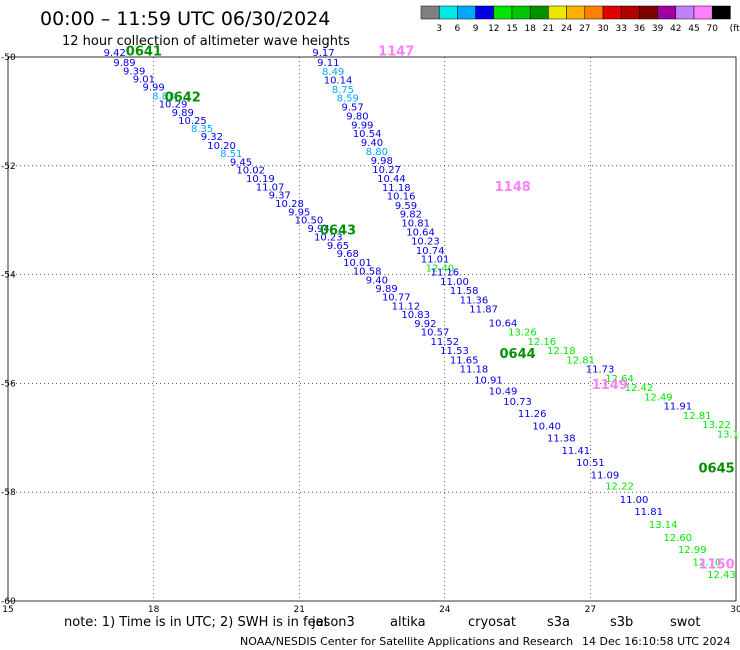 The image size is (740, 650). Describe the element at coordinates (567, 29) in the screenshot. I see `colorbar-label: 24` at that location.